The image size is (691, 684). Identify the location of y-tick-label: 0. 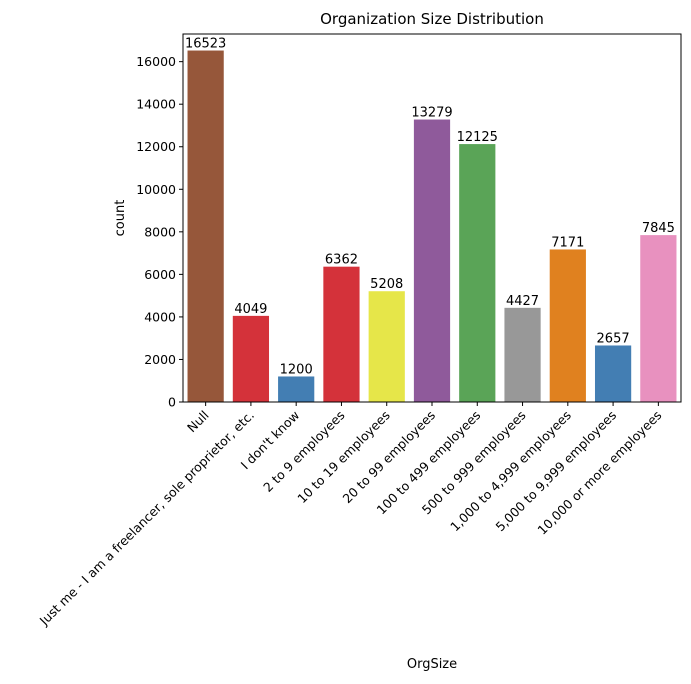
(172, 402).